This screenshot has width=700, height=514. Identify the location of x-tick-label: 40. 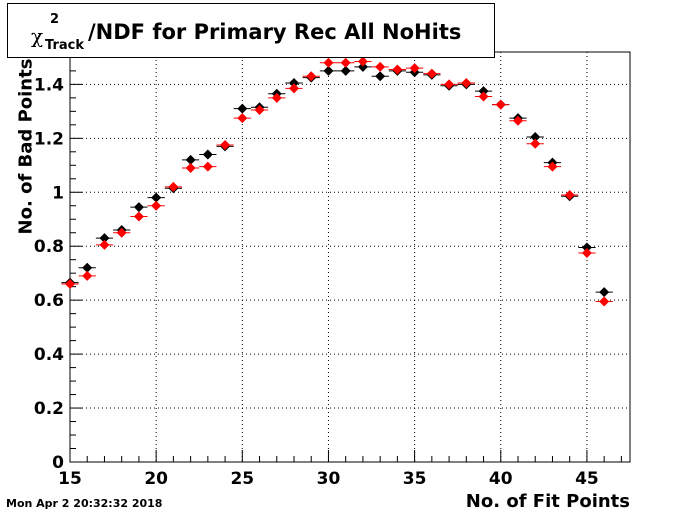
(501, 479).